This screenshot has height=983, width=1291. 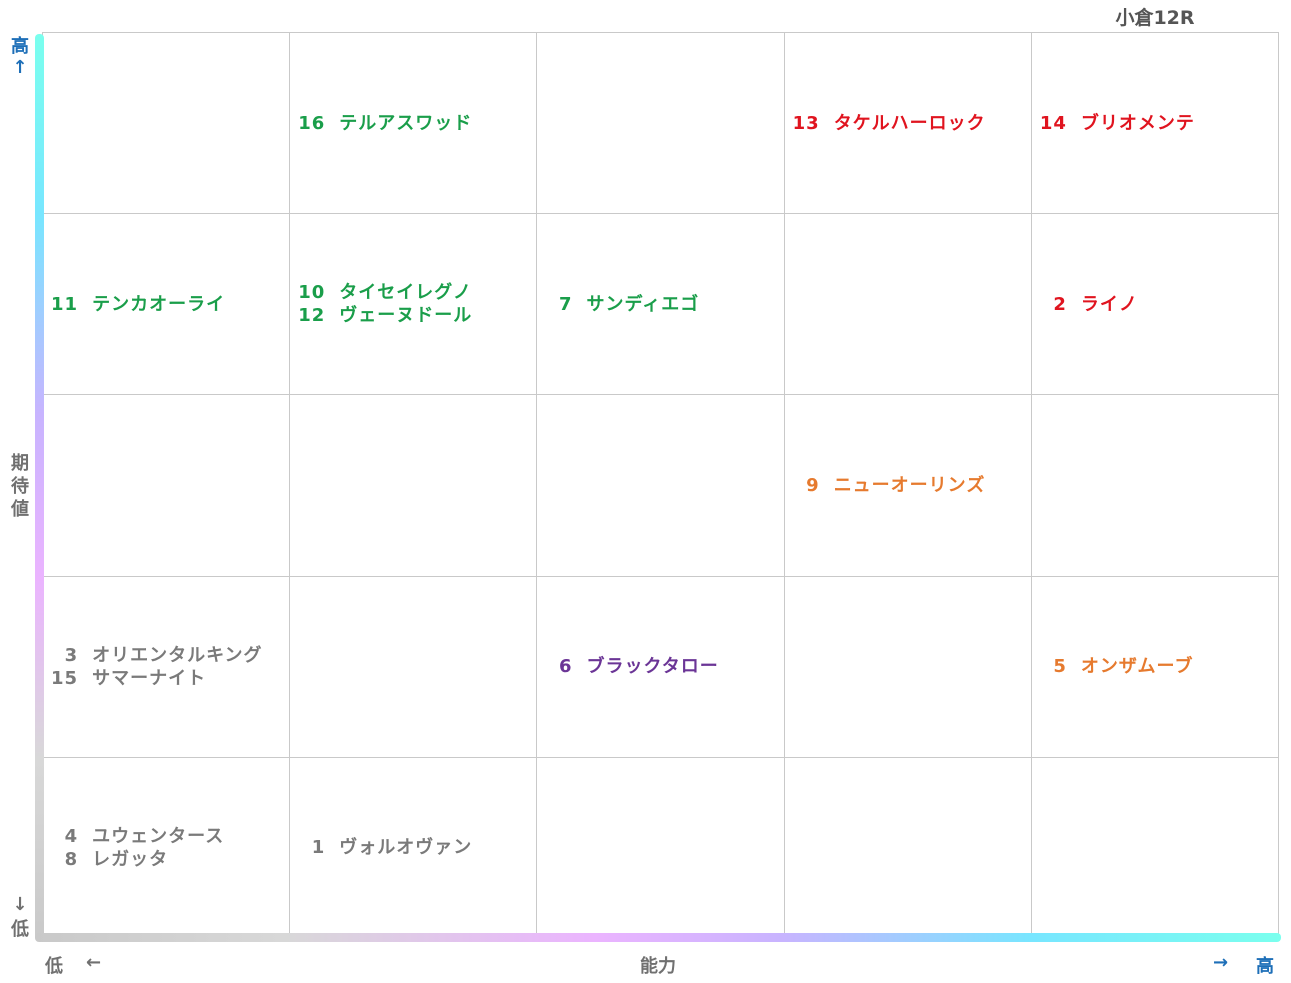 What do you see at coordinates (71, 859) in the screenshot?
I see `horse-number: 8` at bounding box center [71, 859].